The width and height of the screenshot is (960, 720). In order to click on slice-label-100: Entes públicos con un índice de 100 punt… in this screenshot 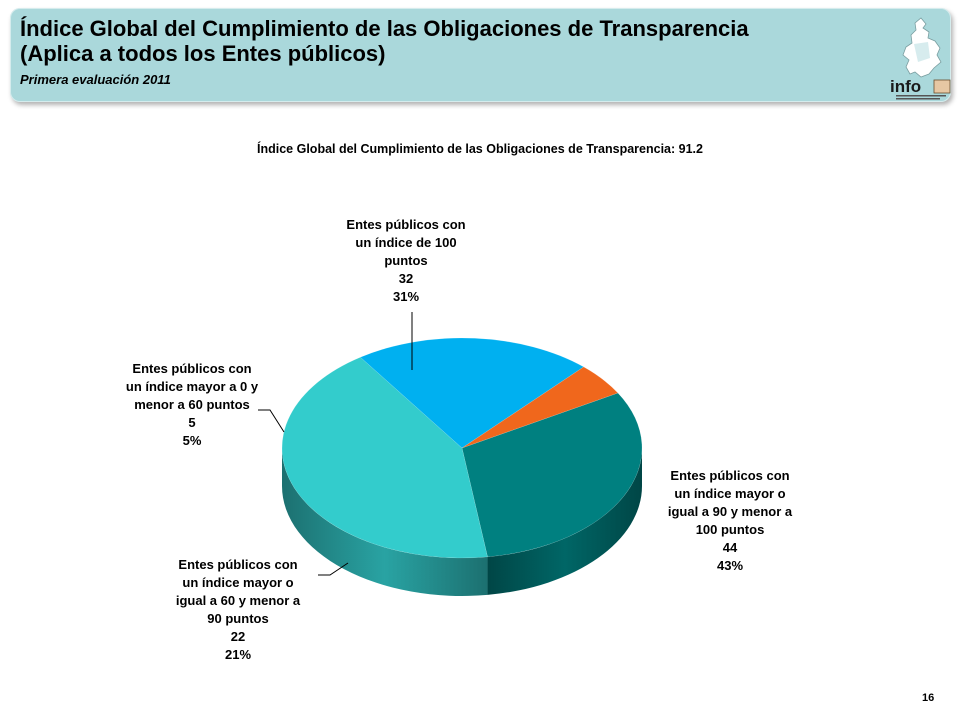, I will do `click(406, 261)`.